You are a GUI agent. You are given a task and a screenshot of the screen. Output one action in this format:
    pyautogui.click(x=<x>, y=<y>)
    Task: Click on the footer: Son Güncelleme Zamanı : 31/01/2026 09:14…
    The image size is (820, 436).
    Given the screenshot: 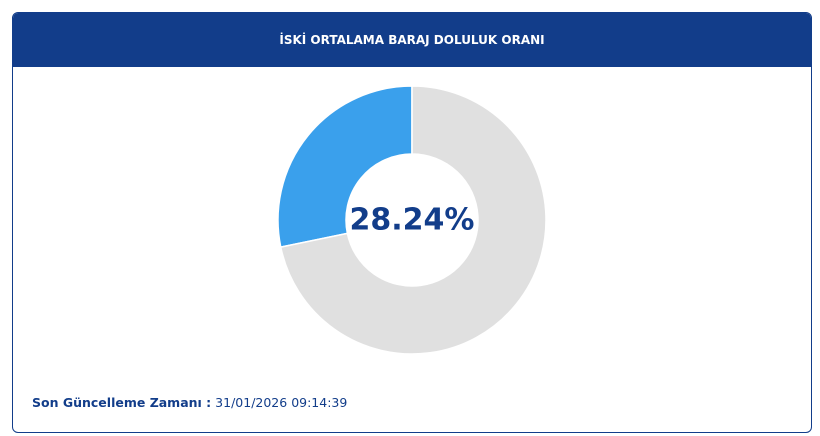 What is the action you would take?
    pyautogui.click(x=189, y=402)
    